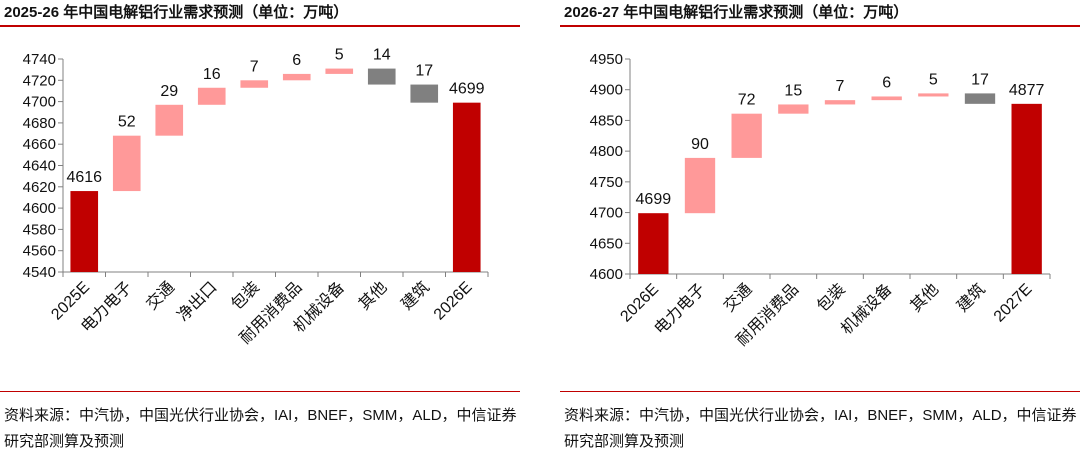 This screenshot has height=455, width=1080. What do you see at coordinates (39, 187) in the screenshot?
I see `y-tick-label: 4620` at bounding box center [39, 187].